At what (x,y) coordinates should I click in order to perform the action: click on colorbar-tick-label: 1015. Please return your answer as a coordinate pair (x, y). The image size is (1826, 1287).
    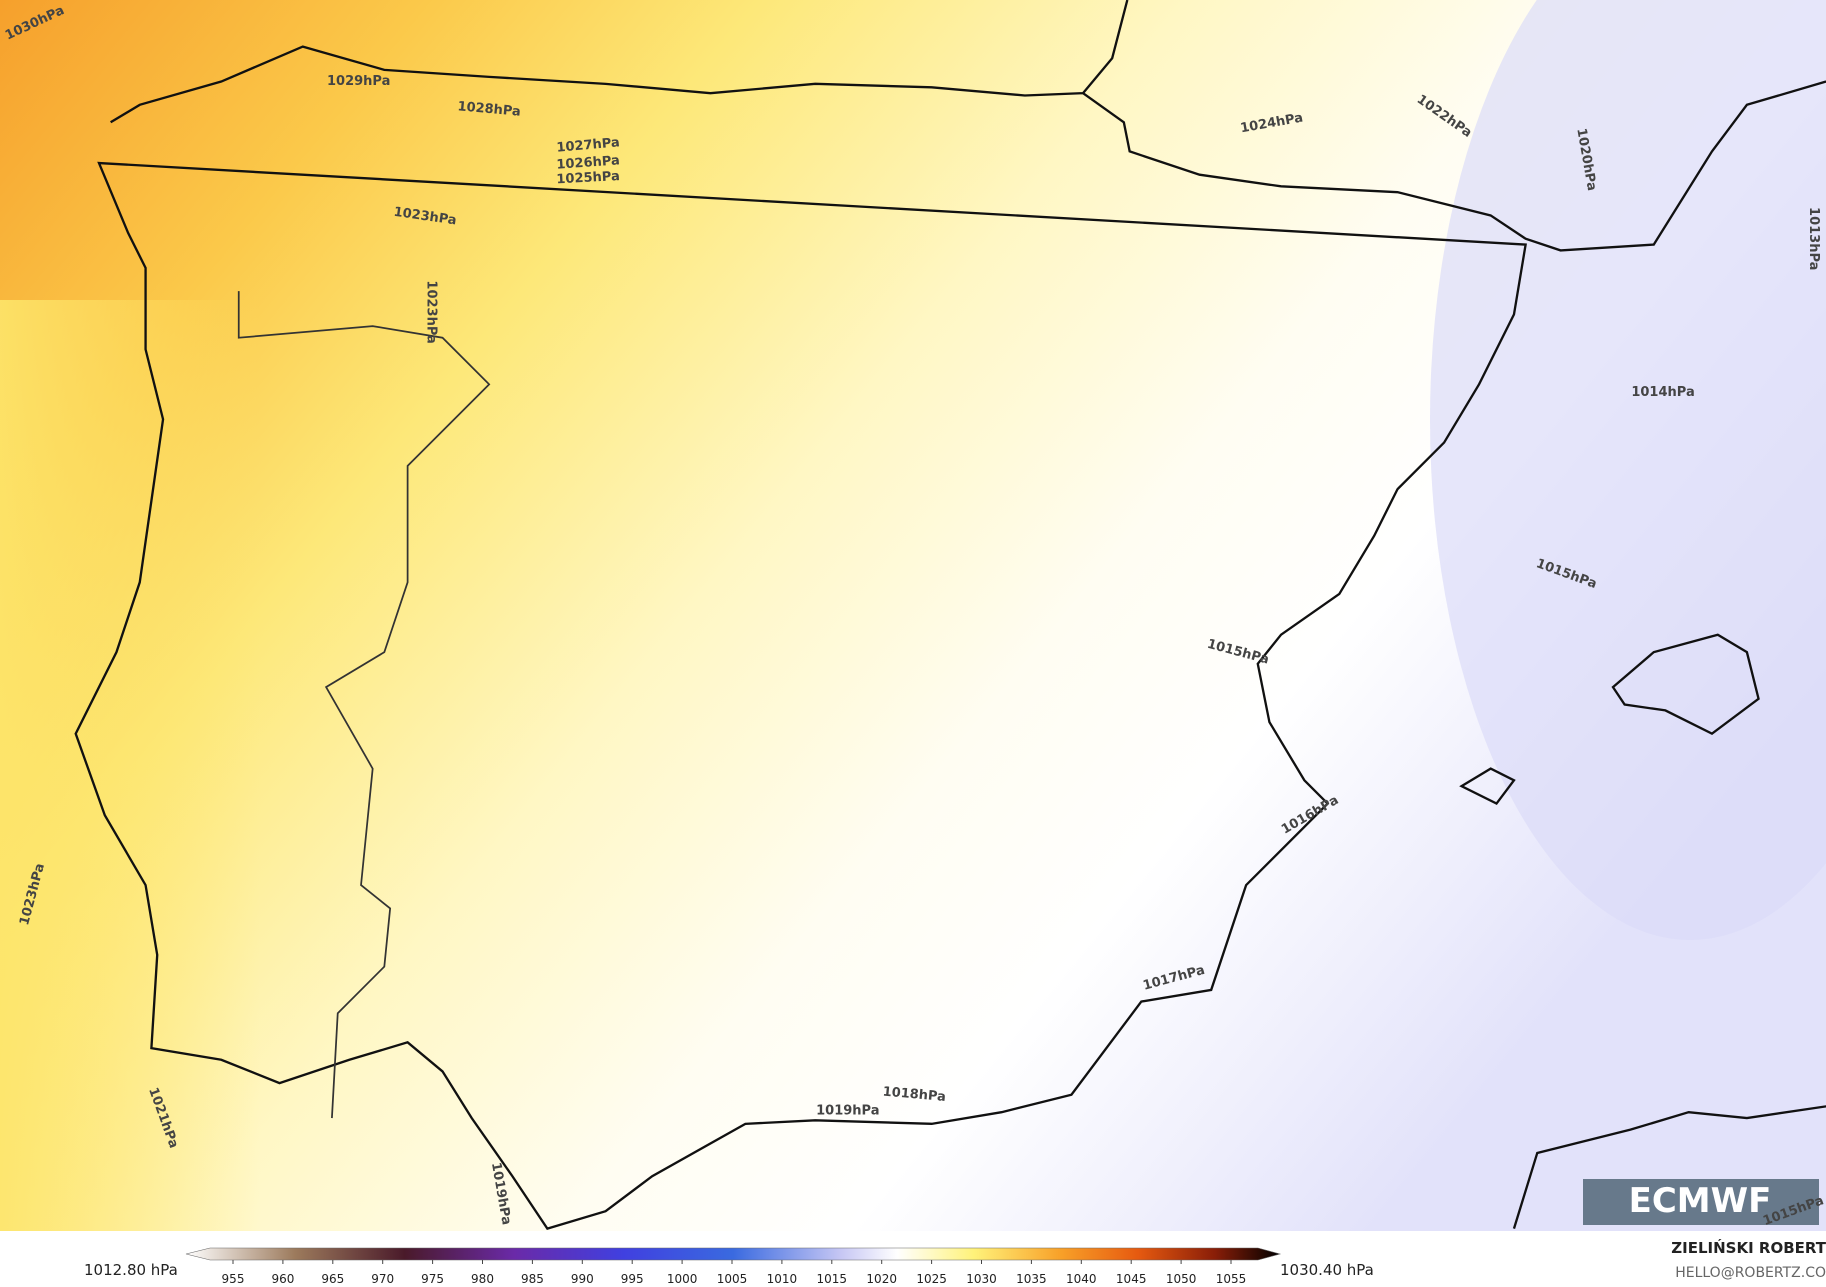
    Looking at the image, I should click on (832, 1279).